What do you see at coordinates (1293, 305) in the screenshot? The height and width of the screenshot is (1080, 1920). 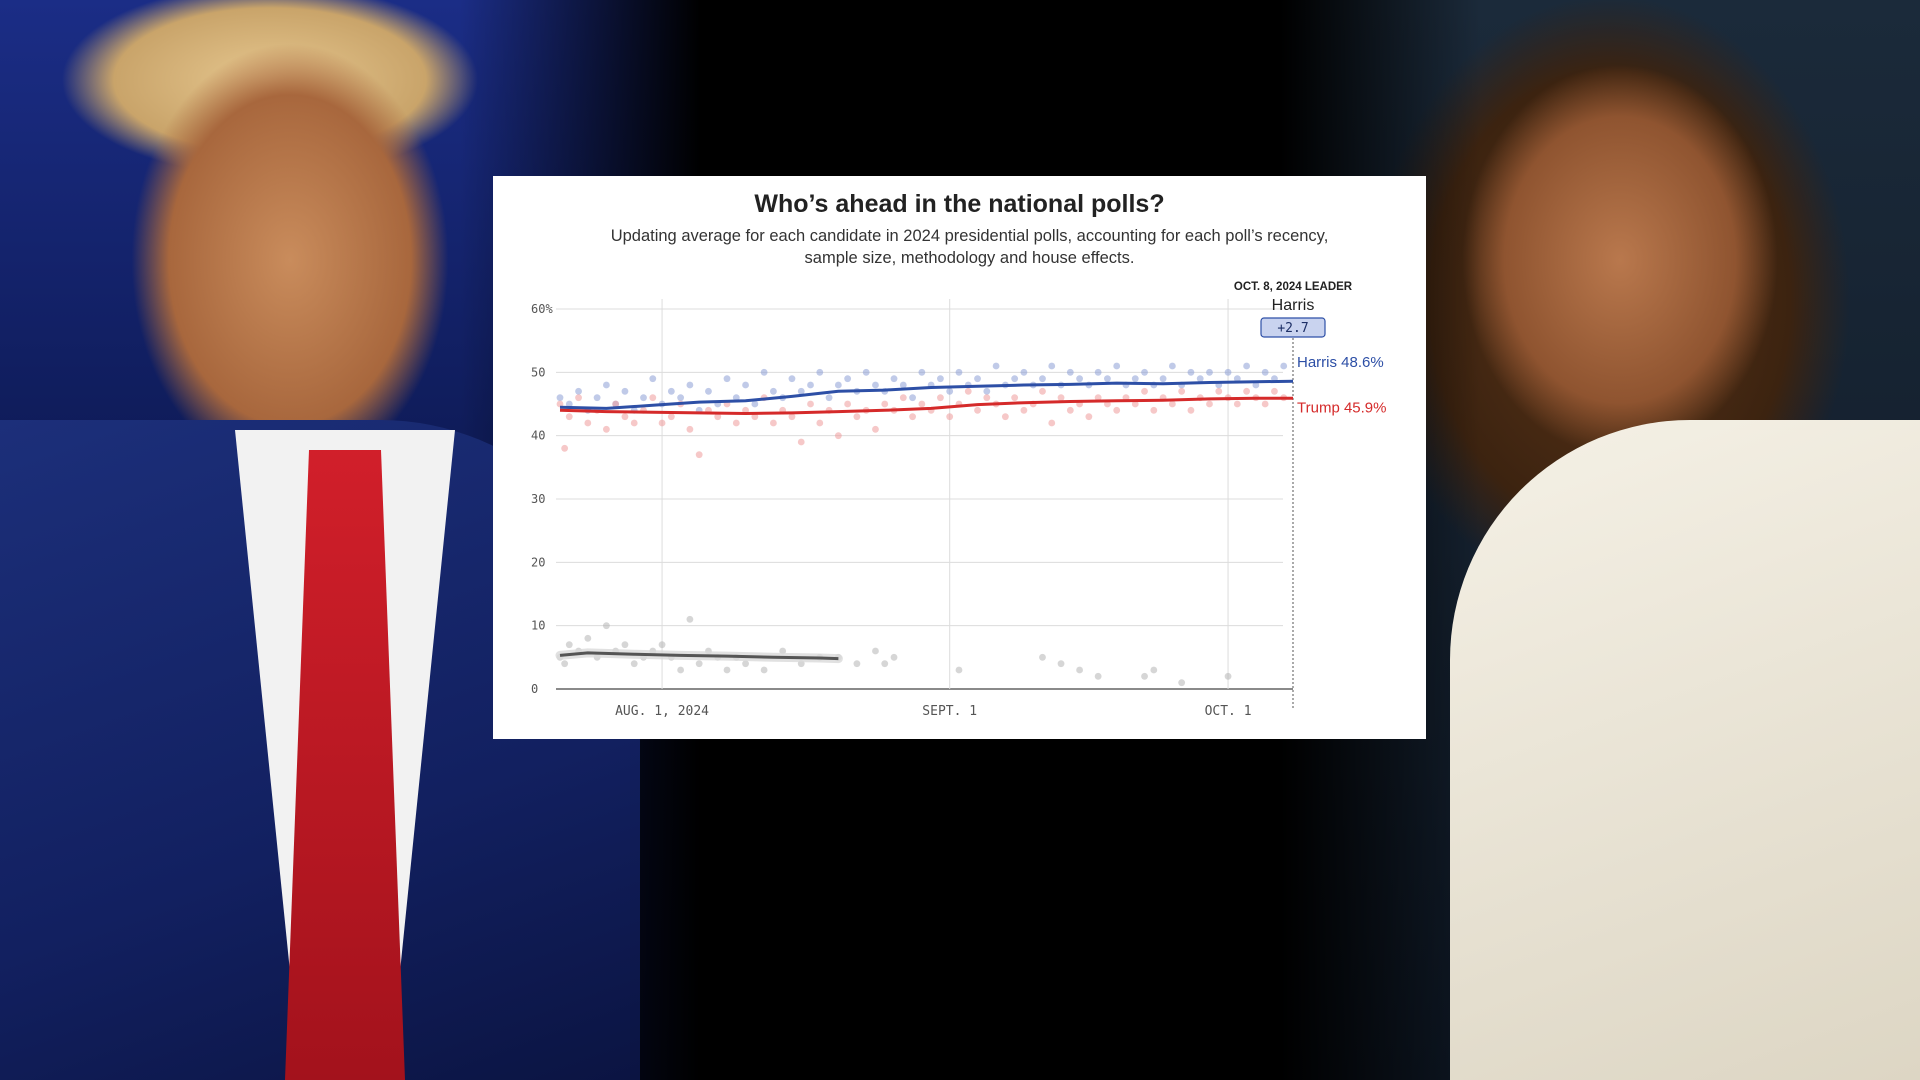 I see `leader-name: Harris` at bounding box center [1293, 305].